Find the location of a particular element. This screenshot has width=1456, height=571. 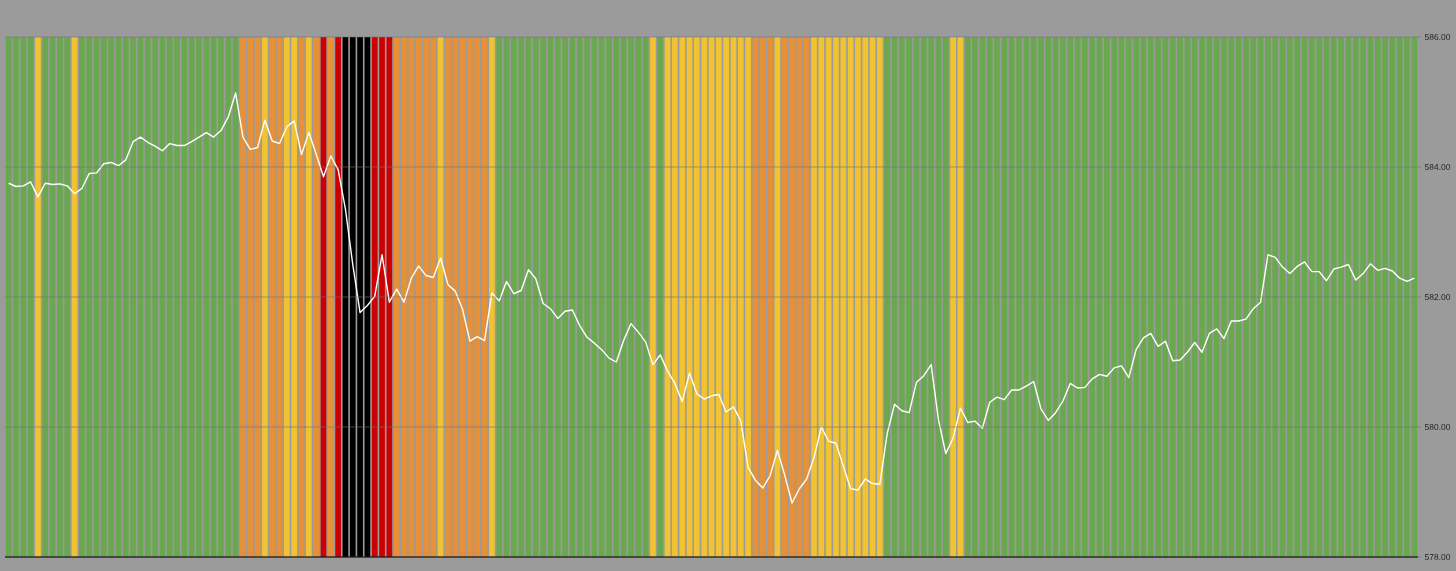

y-tick-label: 584.00 is located at coordinates (1437, 167).